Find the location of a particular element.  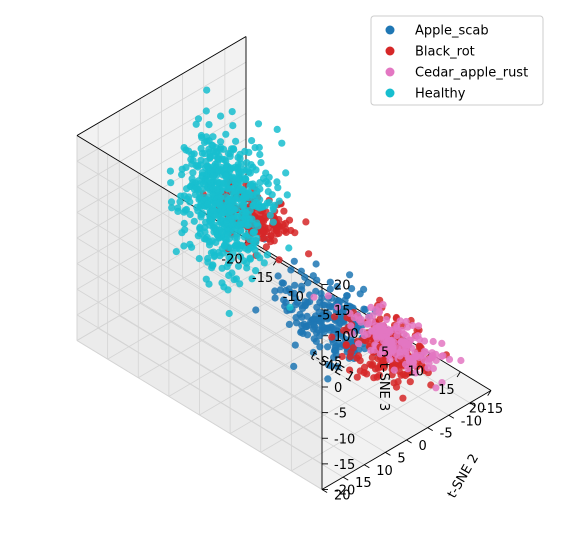

x-tick-label: -5 is located at coordinates (323, 315).